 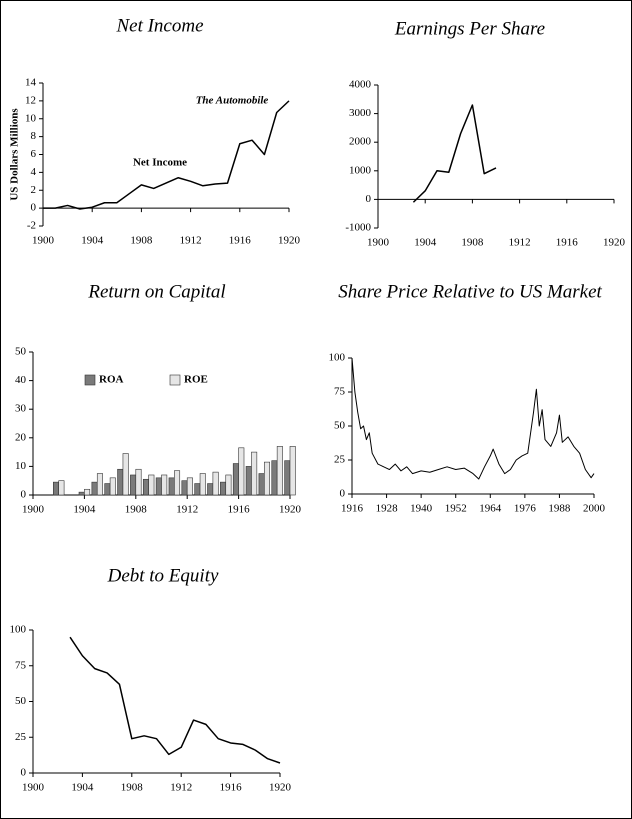 I want to click on y-tick-label: 3000, so click(x=360, y=113).